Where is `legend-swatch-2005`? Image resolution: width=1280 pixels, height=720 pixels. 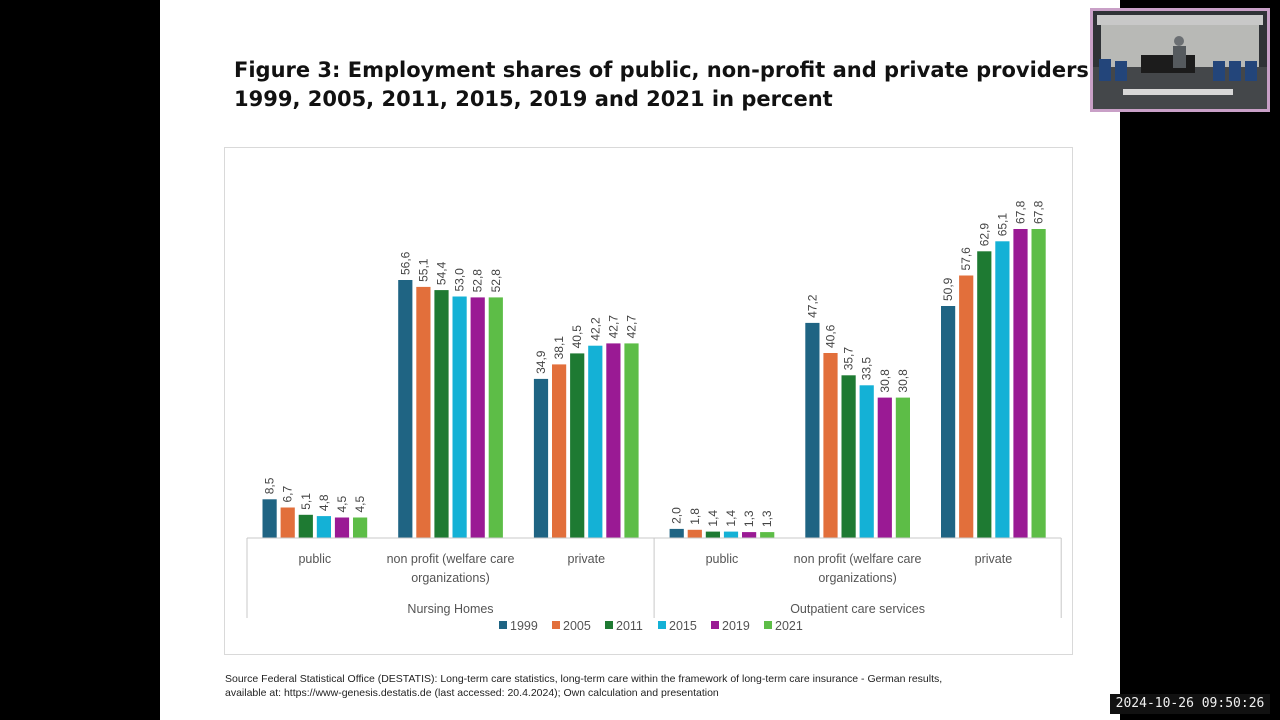 legend-swatch-2005 is located at coordinates (556, 625).